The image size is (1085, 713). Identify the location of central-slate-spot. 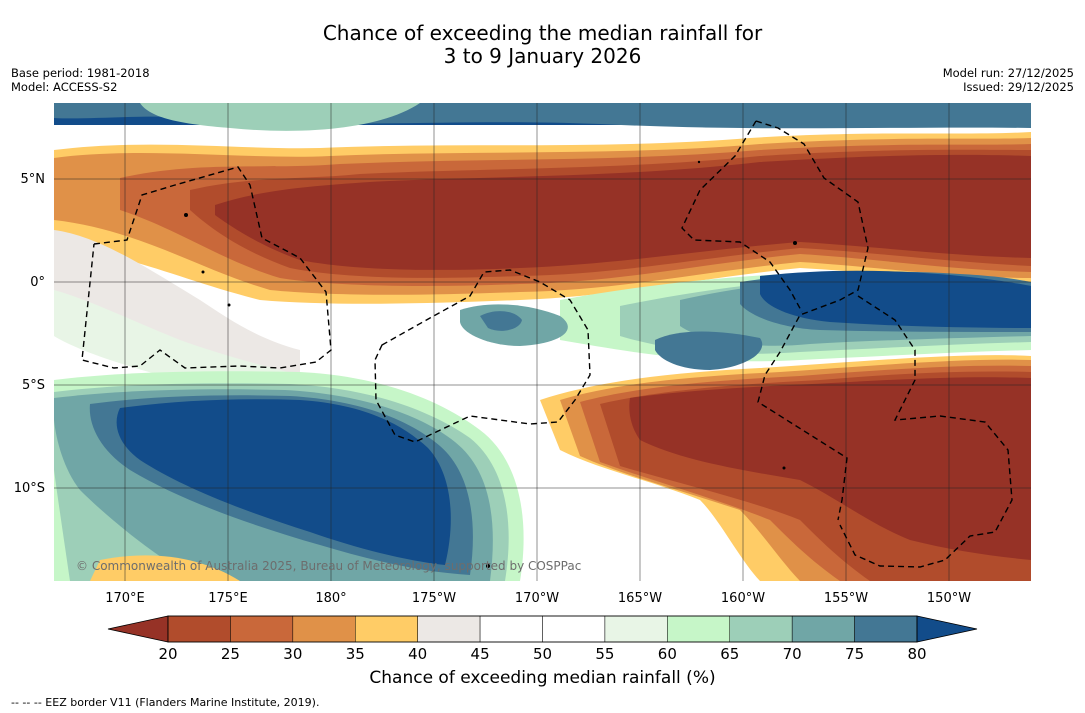
(501, 321).